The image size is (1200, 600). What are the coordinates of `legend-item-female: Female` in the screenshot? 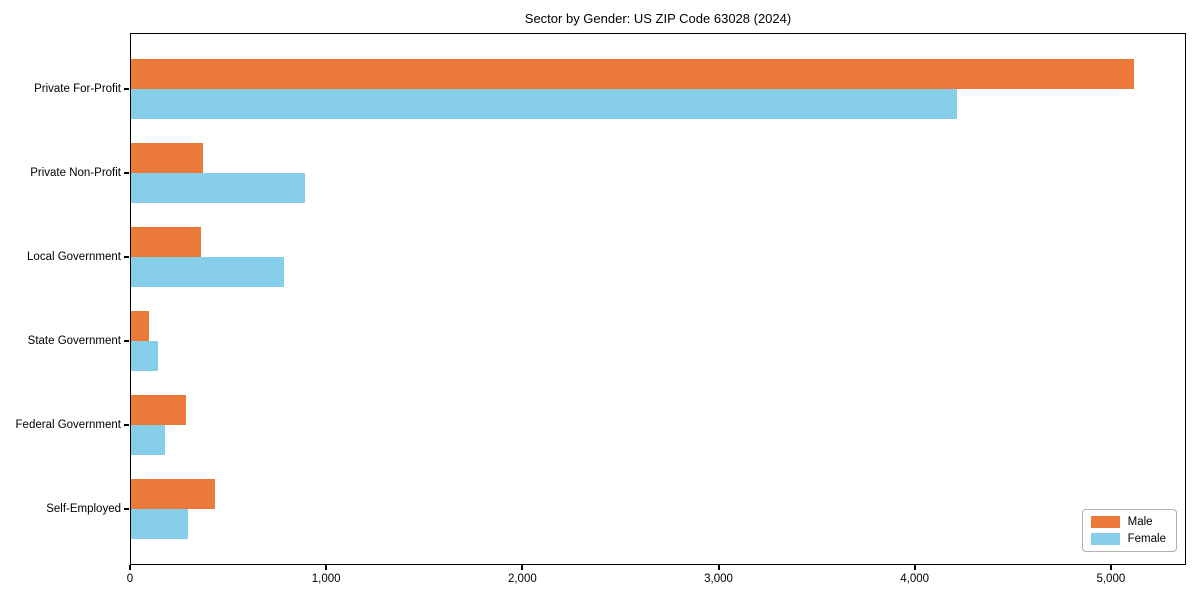 It's located at (1128, 539).